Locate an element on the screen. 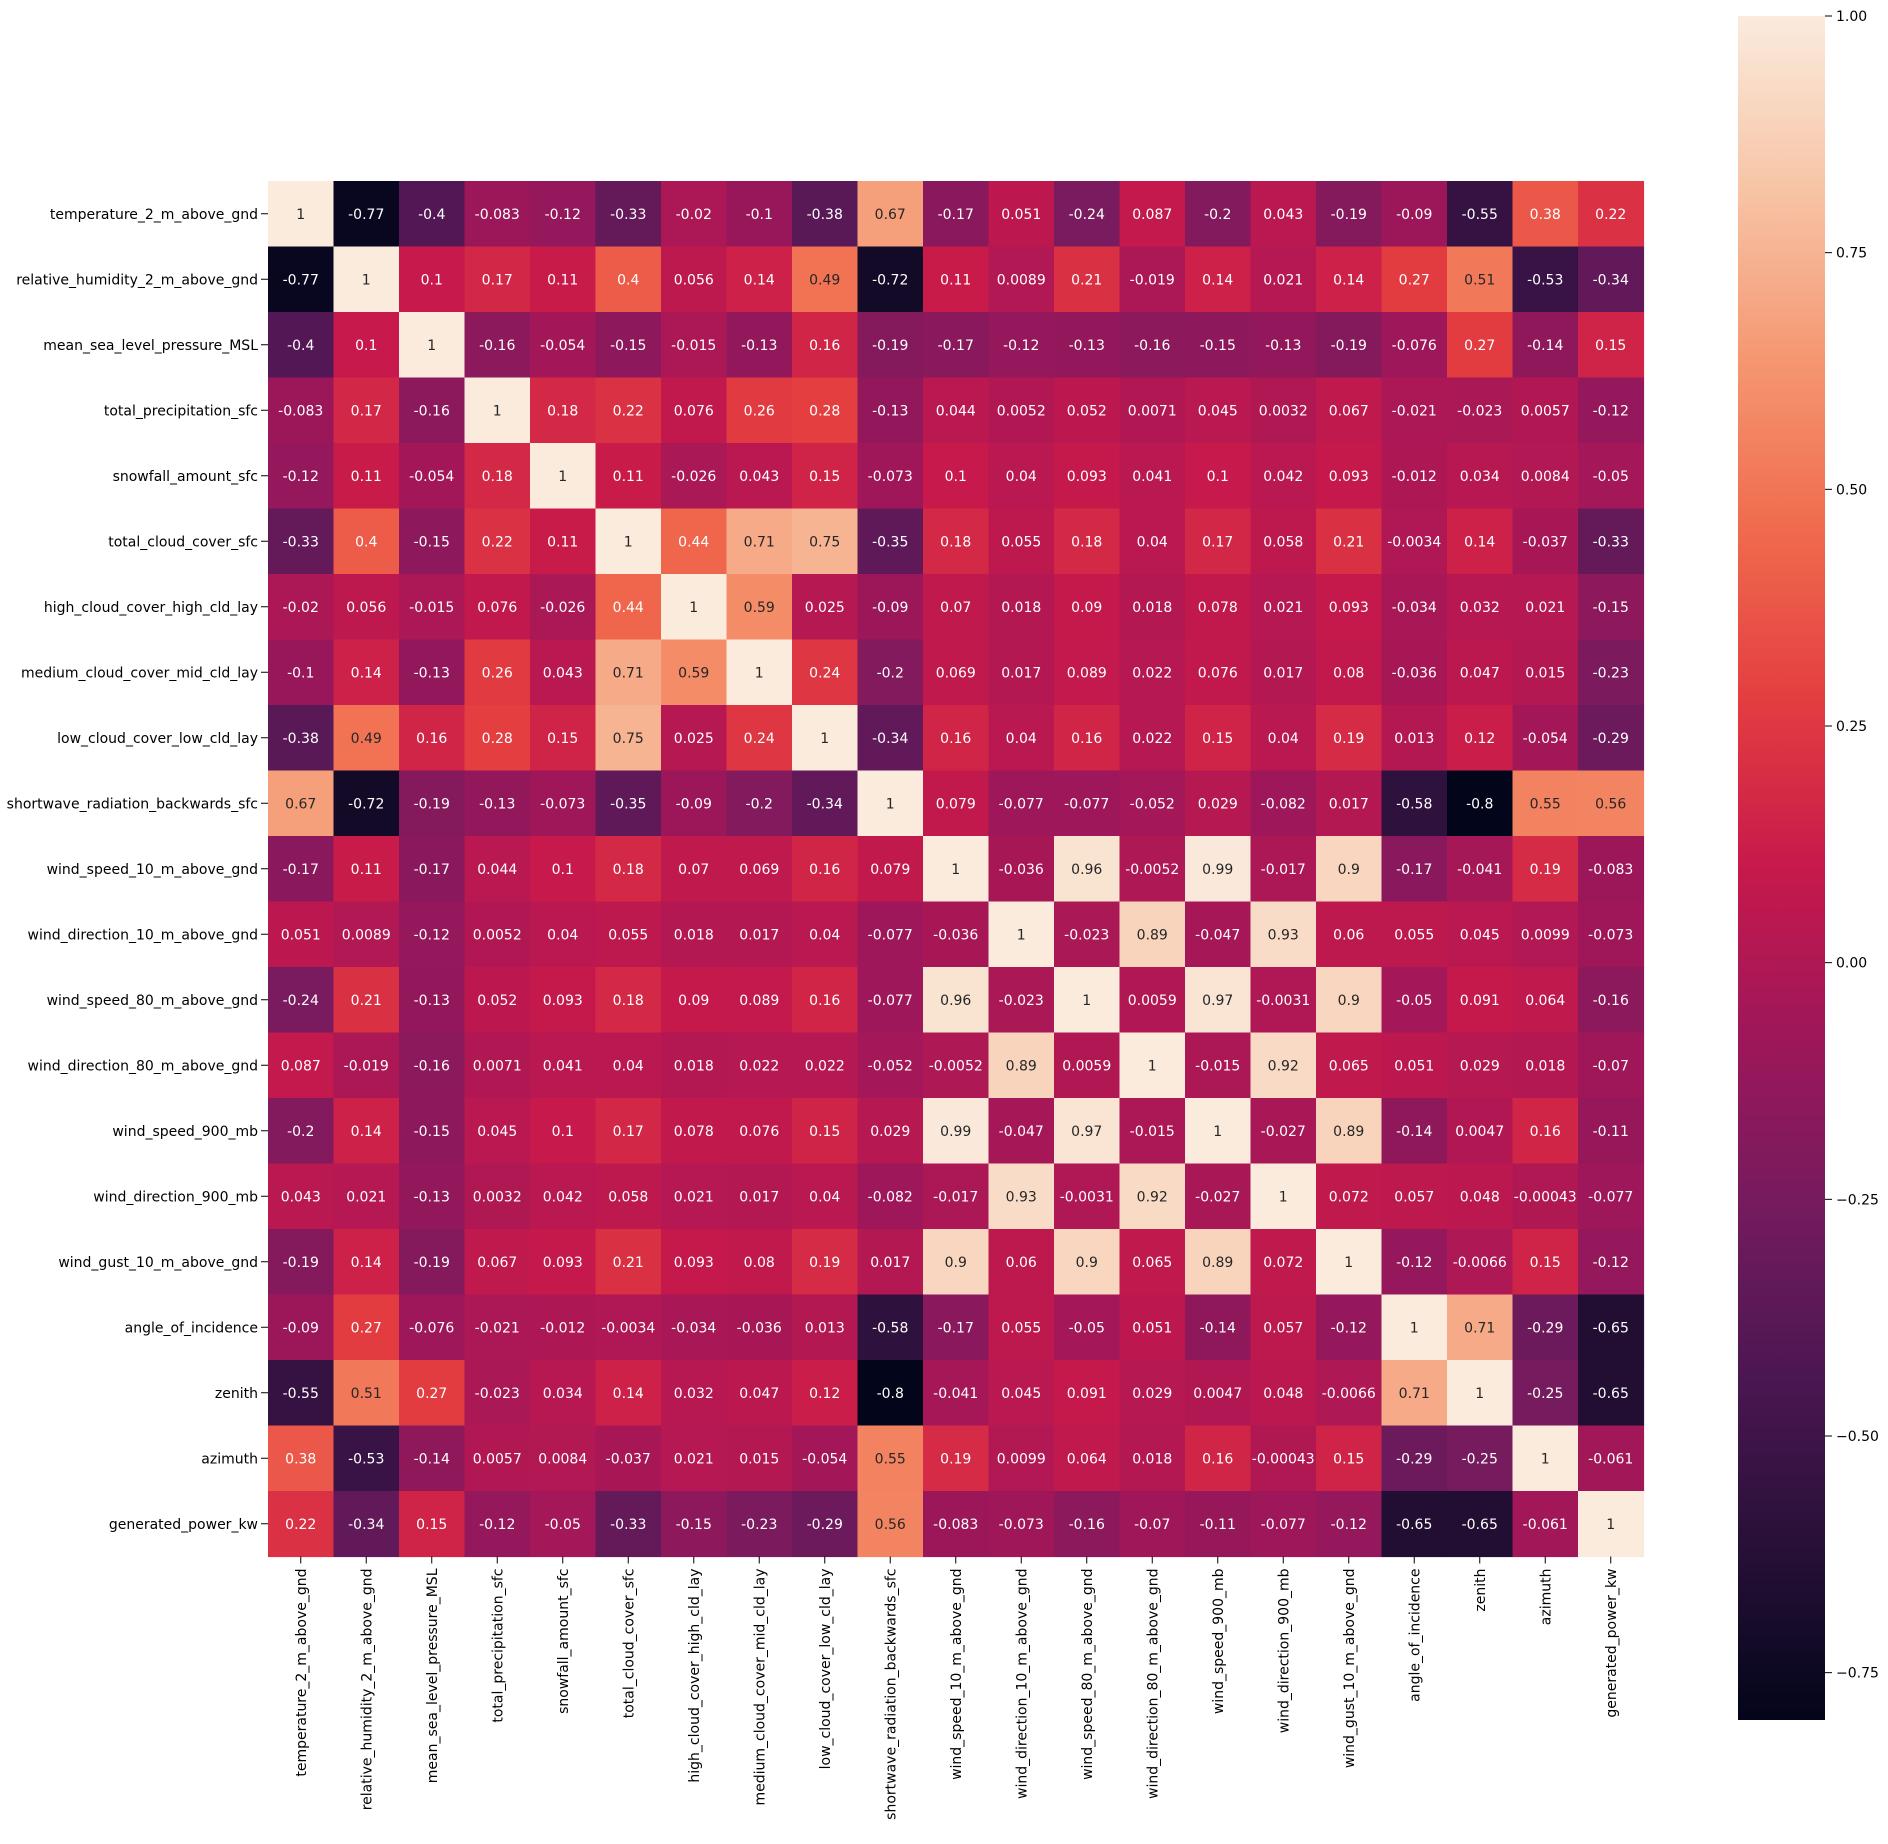 The height and width of the screenshot is (1844, 1888). cell-value-label: 0.079 is located at coordinates (890, 870).